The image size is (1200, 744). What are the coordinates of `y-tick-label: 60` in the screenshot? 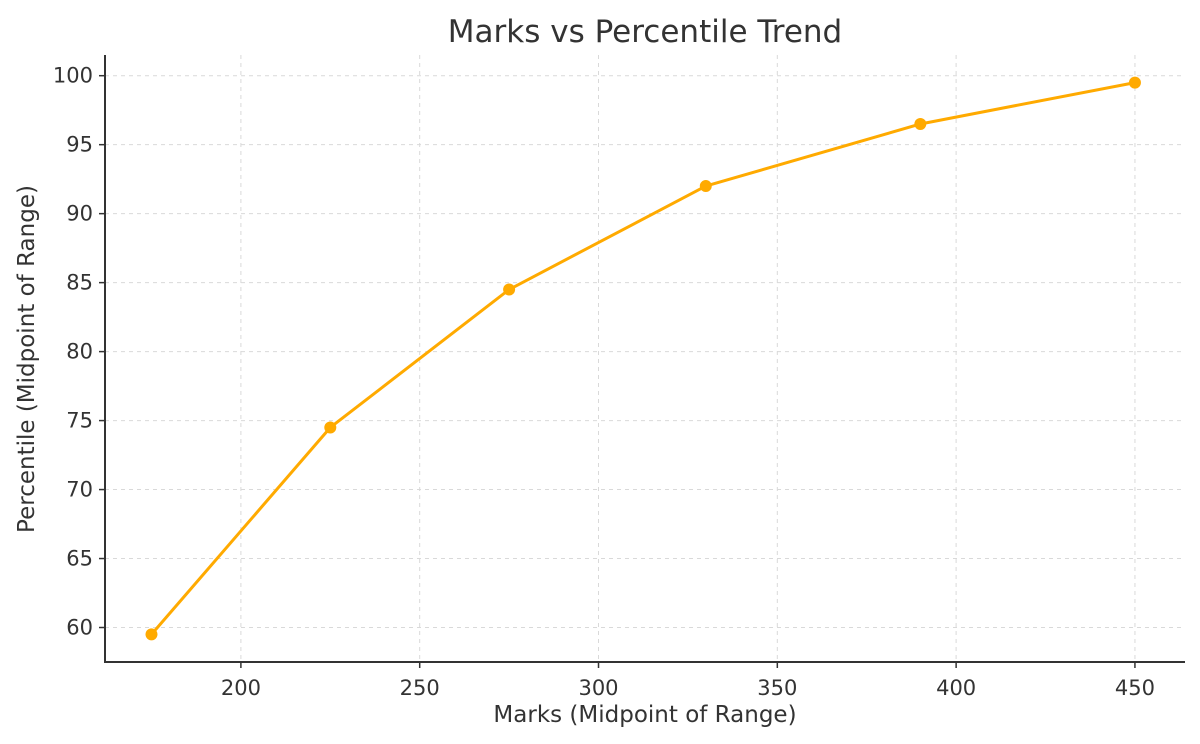 It's located at (79, 628).